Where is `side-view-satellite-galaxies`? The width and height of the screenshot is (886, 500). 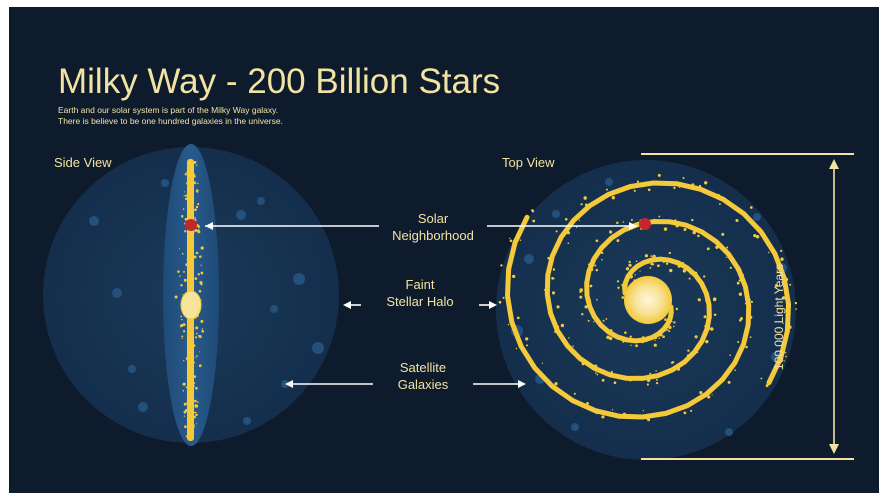
side-view-satellite-galaxies is located at coordinates (206, 302).